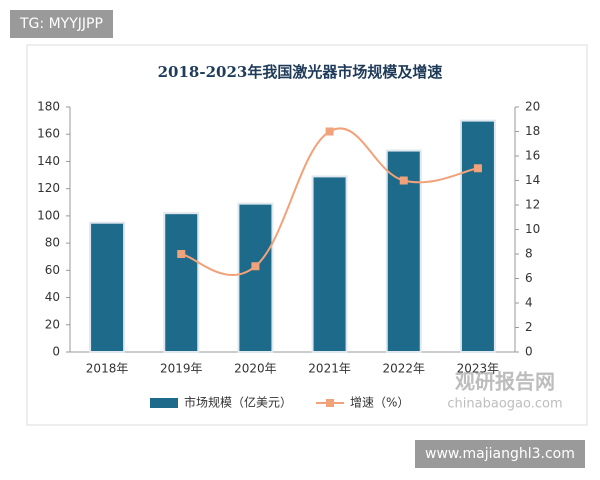  I want to click on y-tick-label: 40, so click(52, 297).